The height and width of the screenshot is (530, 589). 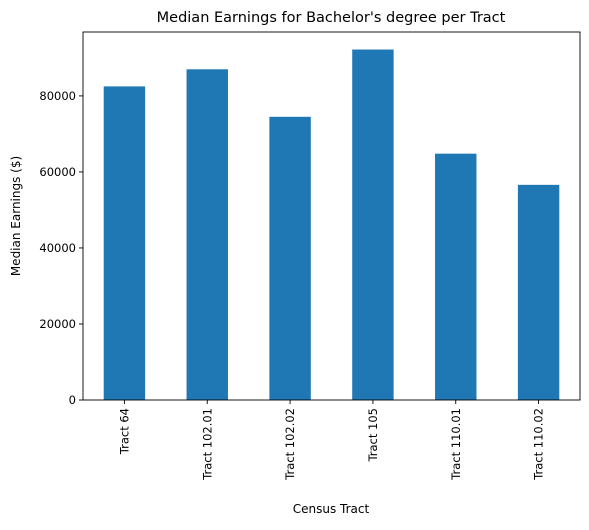 What do you see at coordinates (290, 444) in the screenshot?
I see `x-tick-label: Tract 102.02` at bounding box center [290, 444].